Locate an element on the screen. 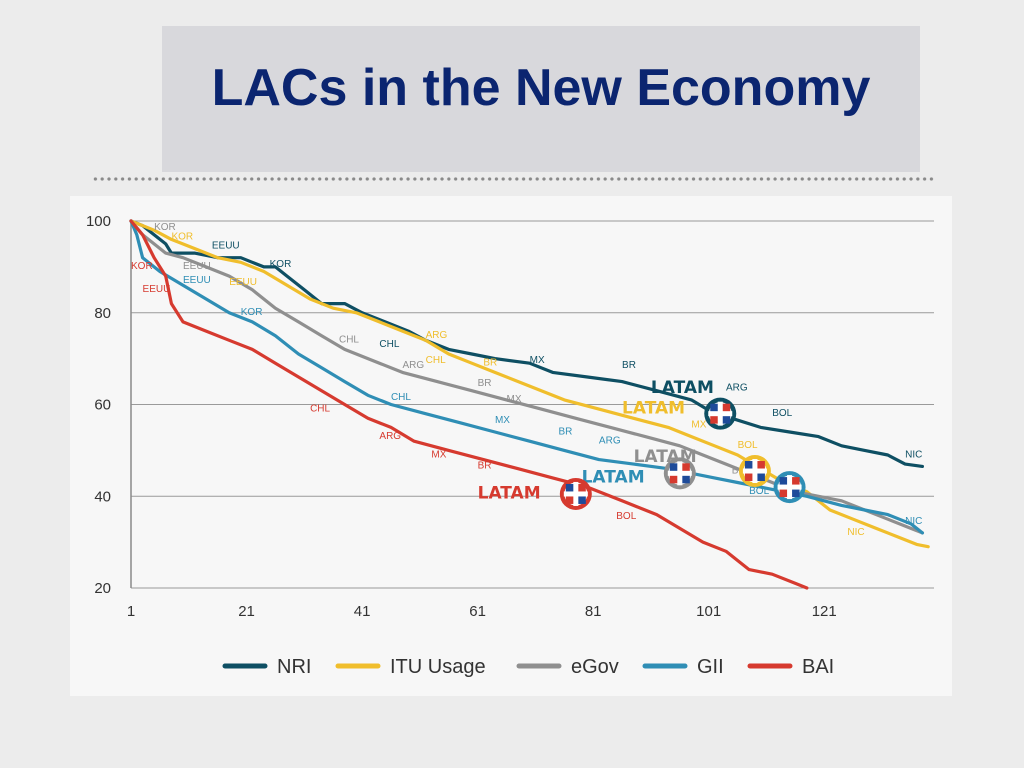 This screenshot has height=768, width=1024. y-tick-label: 60 is located at coordinates (102, 405).